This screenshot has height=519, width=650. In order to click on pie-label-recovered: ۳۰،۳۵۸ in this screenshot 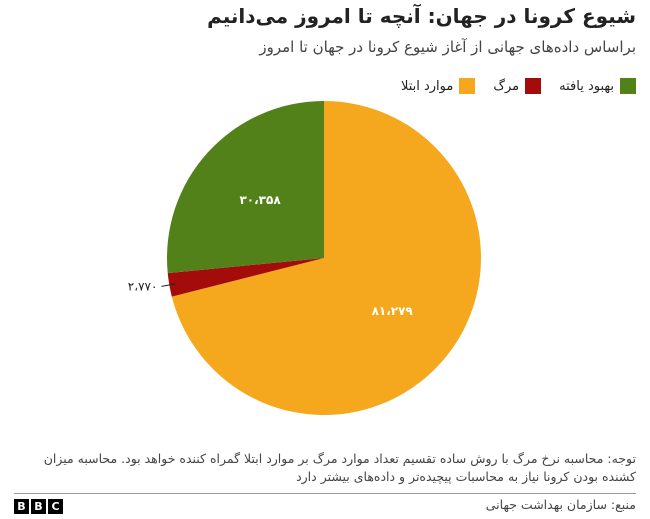, I will do `click(260, 200)`.